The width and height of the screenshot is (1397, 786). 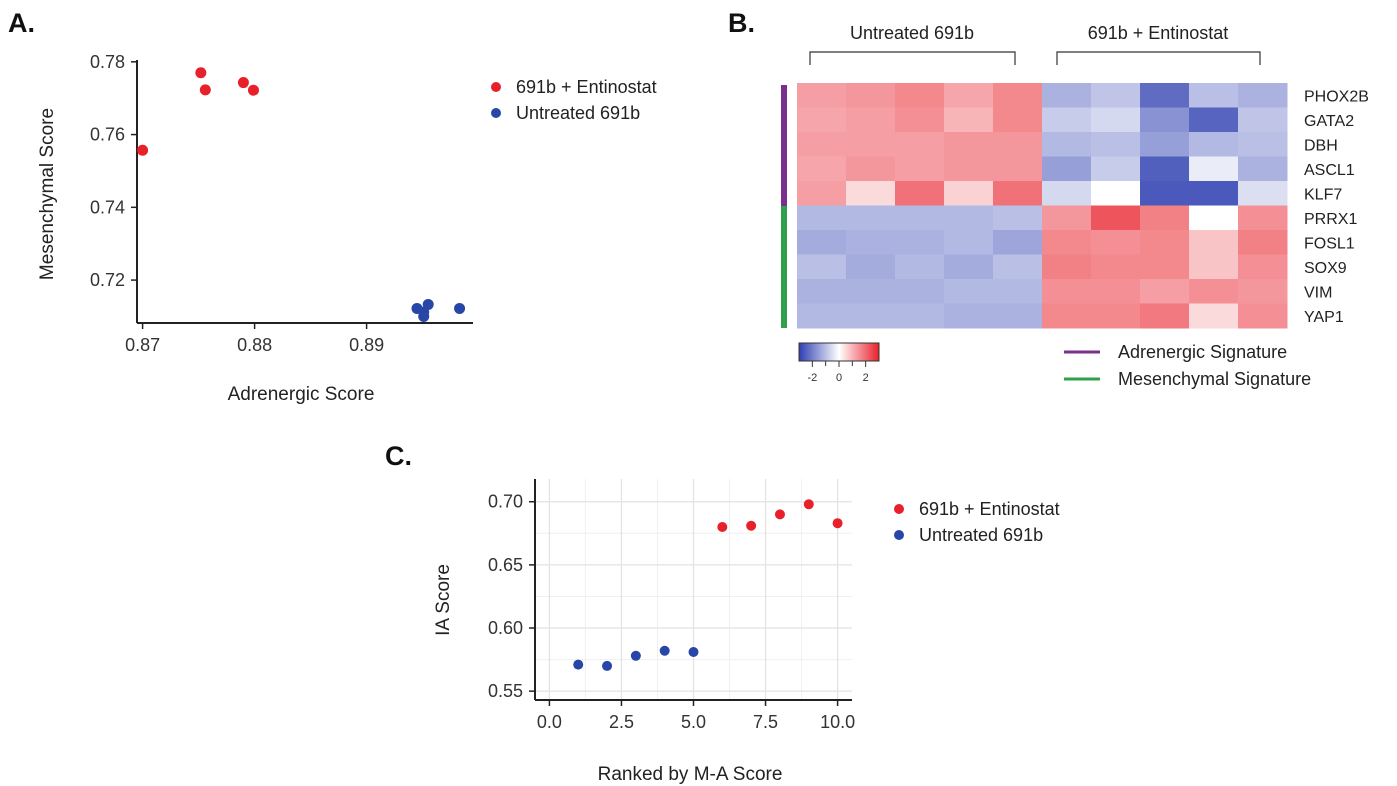 What do you see at coordinates (578, 113) in the screenshot?
I see `legend-a-untreated-label: Untreated 691b` at bounding box center [578, 113].